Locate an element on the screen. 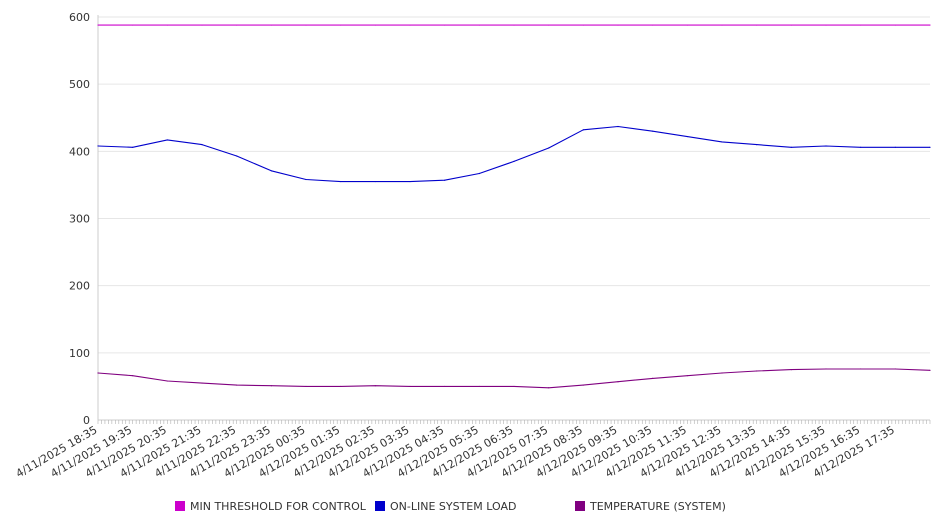 This screenshot has height=526, width=946. y-axis-tick-labels: 0 100 200 300 400 500 600 is located at coordinates (79, 219).